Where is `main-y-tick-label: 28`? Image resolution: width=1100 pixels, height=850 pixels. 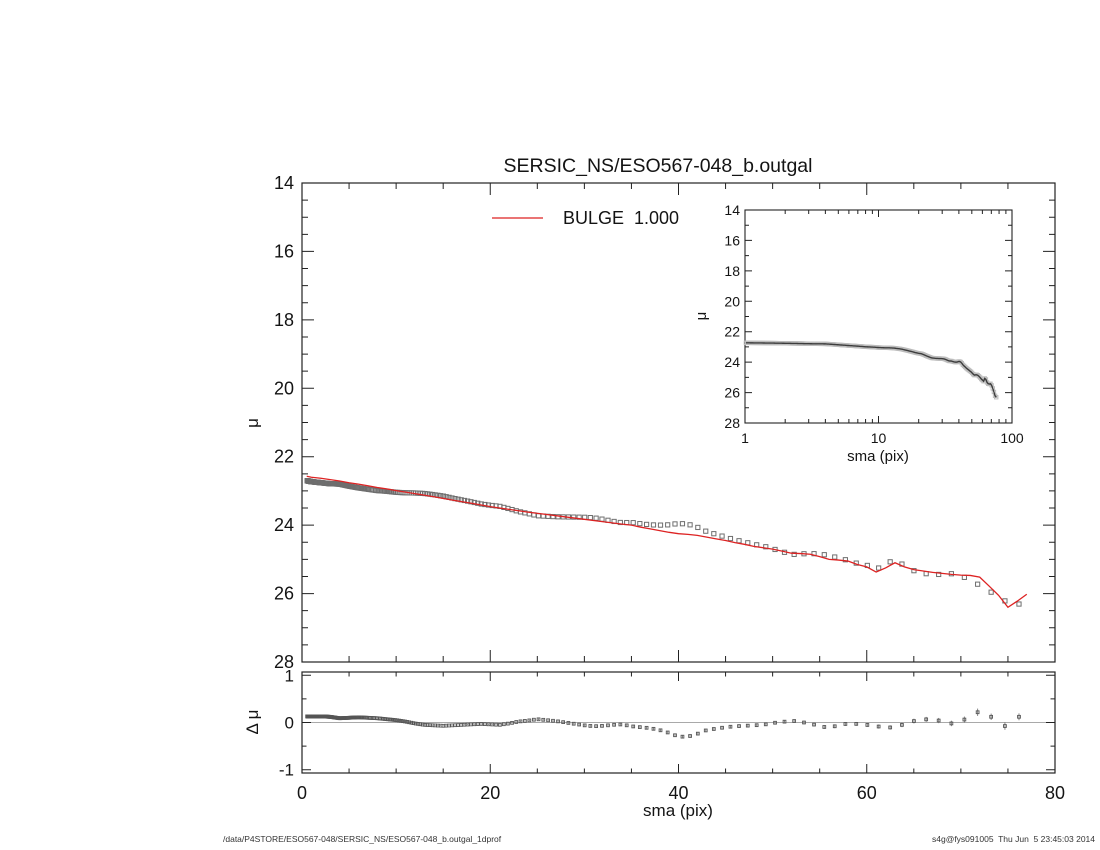 main-y-tick-label: 28 is located at coordinates (284, 662).